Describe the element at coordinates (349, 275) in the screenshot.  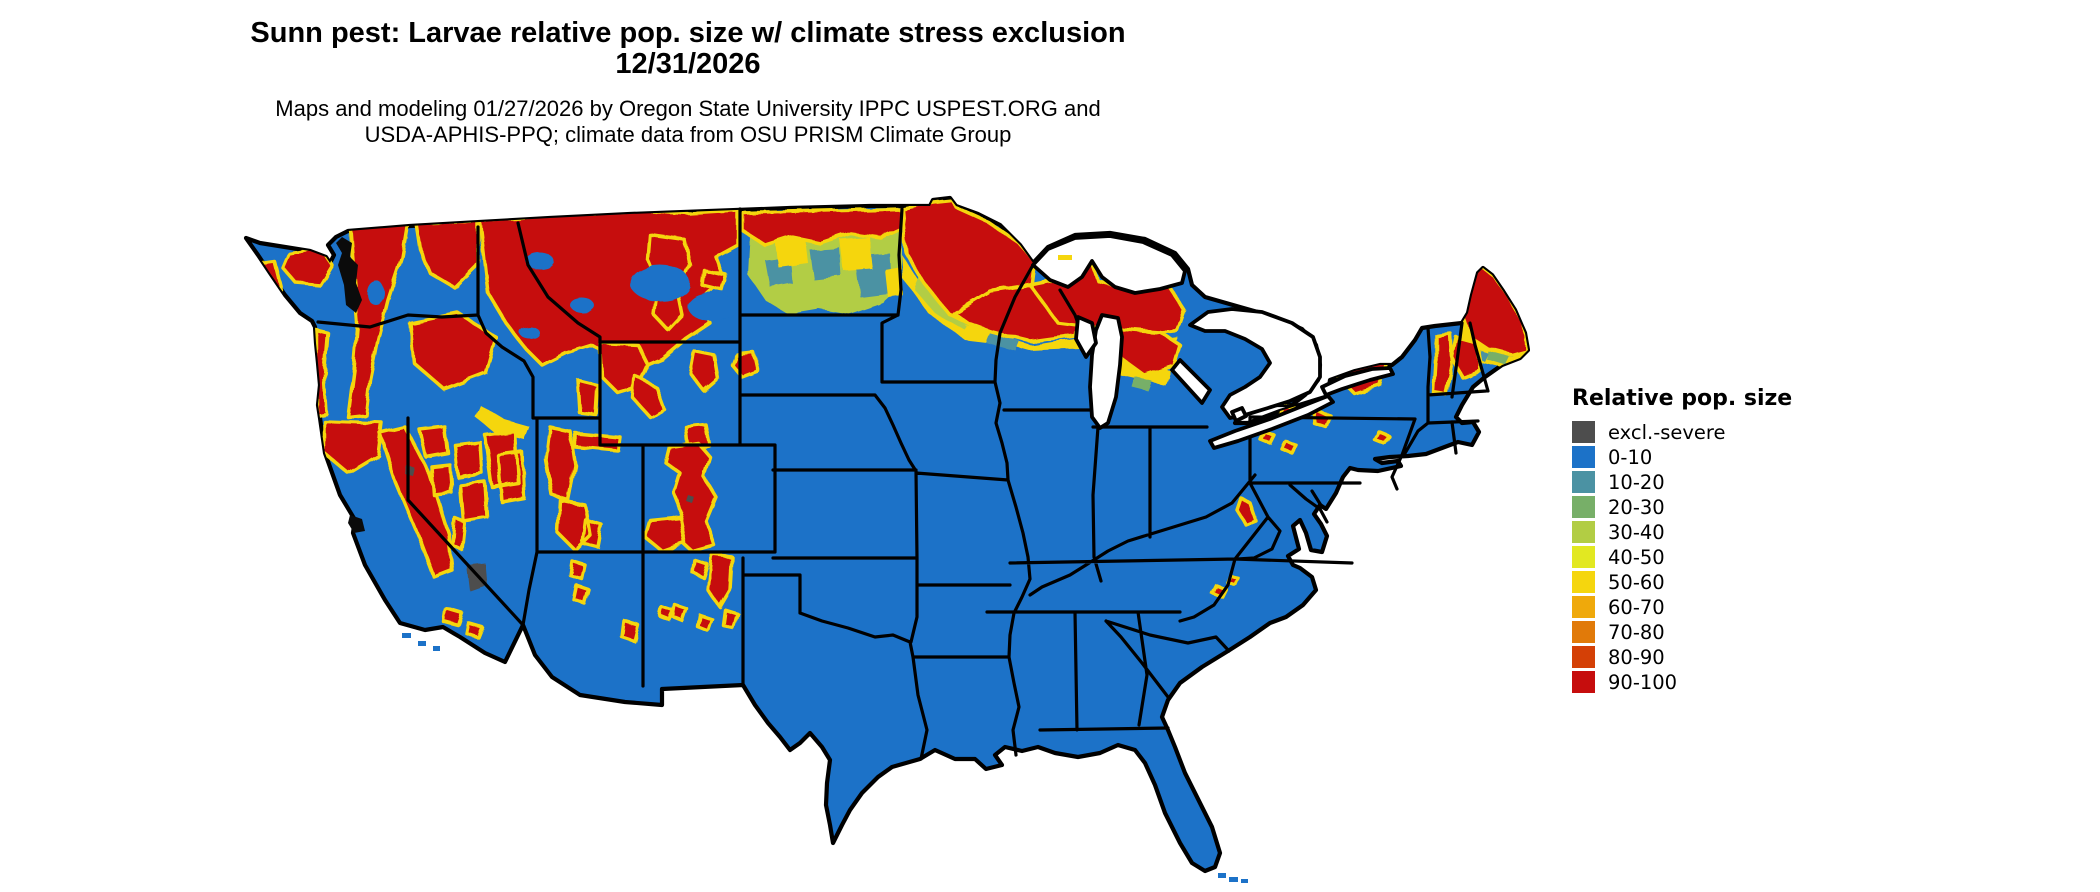
I see `puget-sound` at that location.